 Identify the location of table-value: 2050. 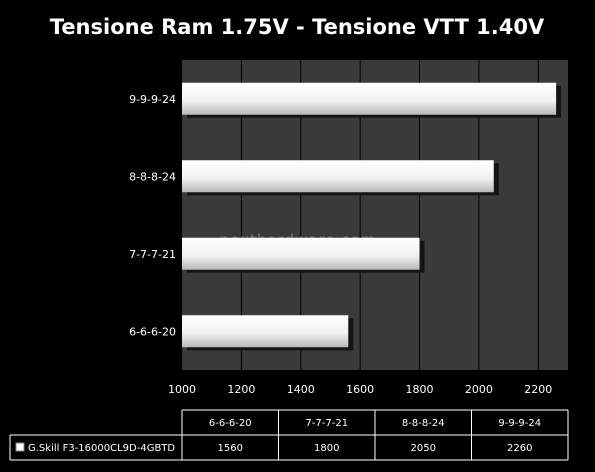
(423, 448).